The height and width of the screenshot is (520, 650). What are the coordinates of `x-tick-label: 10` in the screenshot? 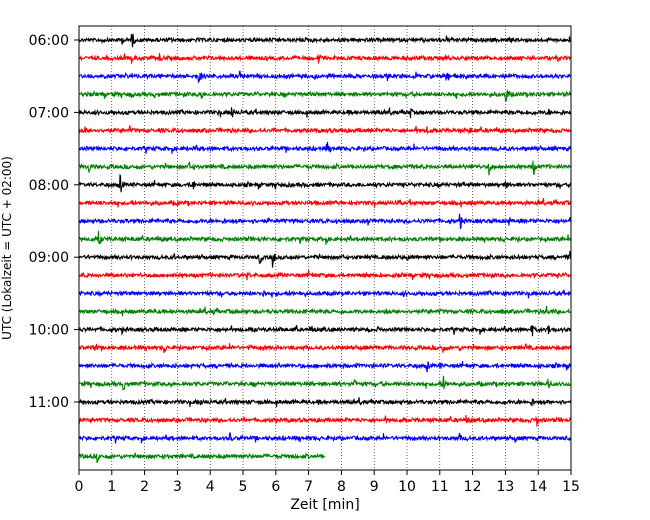 It's located at (407, 487).